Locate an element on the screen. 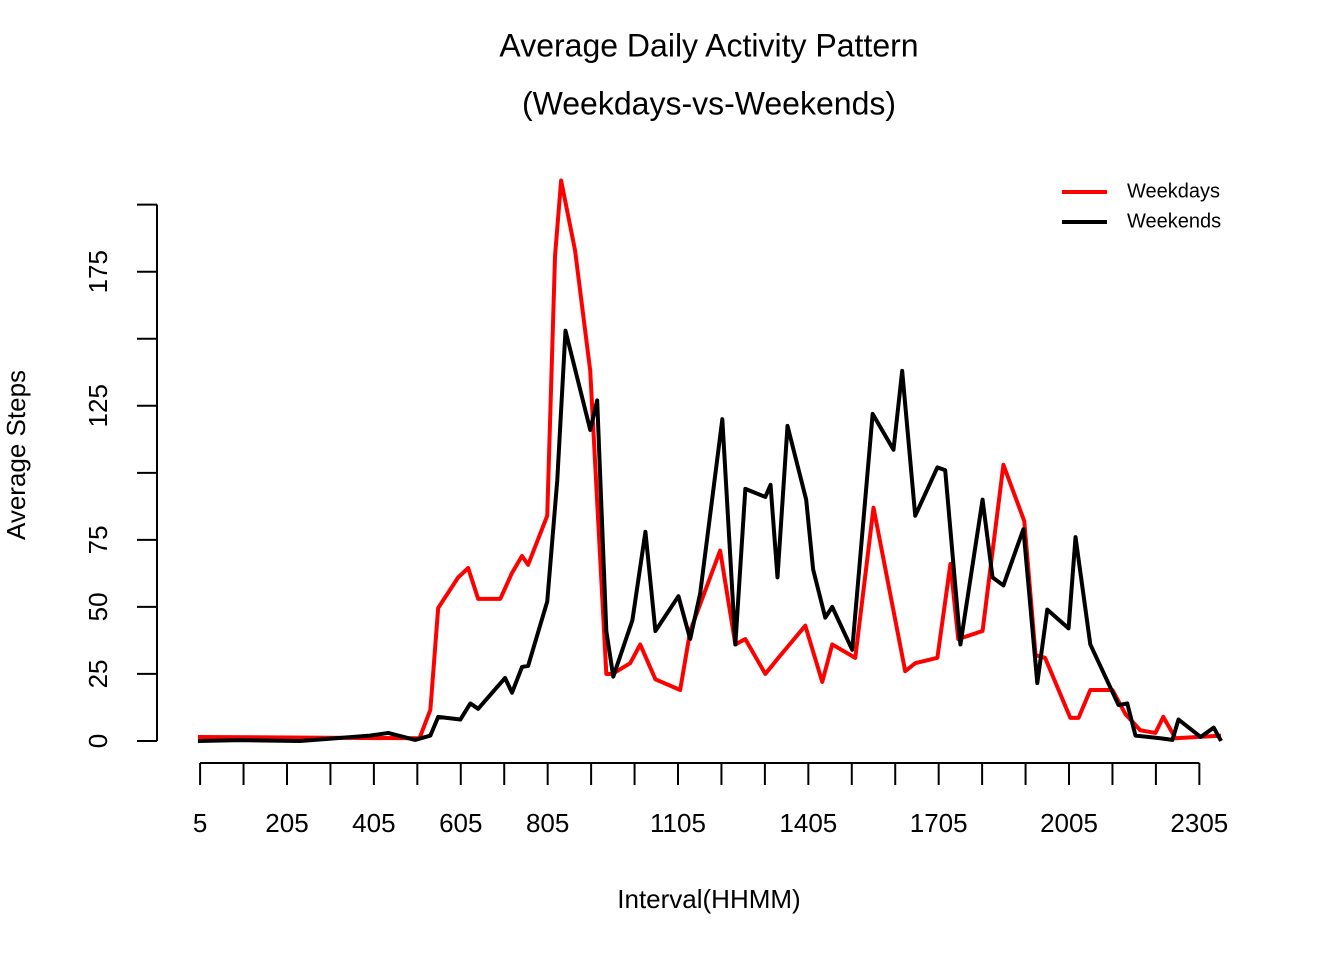  x-axis-label: Interval(HHMM) is located at coordinates (708, 899).